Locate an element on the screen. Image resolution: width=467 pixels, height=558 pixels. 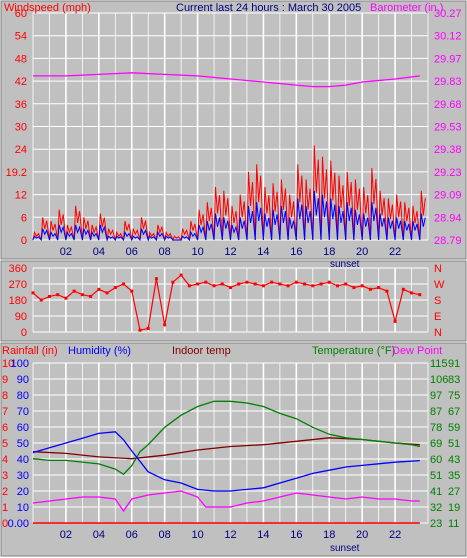
temperature-y-tick: 97 is located at coordinates (436, 396).